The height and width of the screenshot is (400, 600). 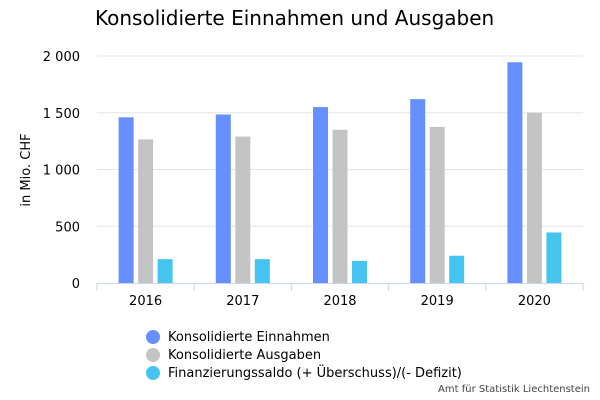 What do you see at coordinates (534, 301) in the screenshot?
I see `x-tick-label: 2020` at bounding box center [534, 301].